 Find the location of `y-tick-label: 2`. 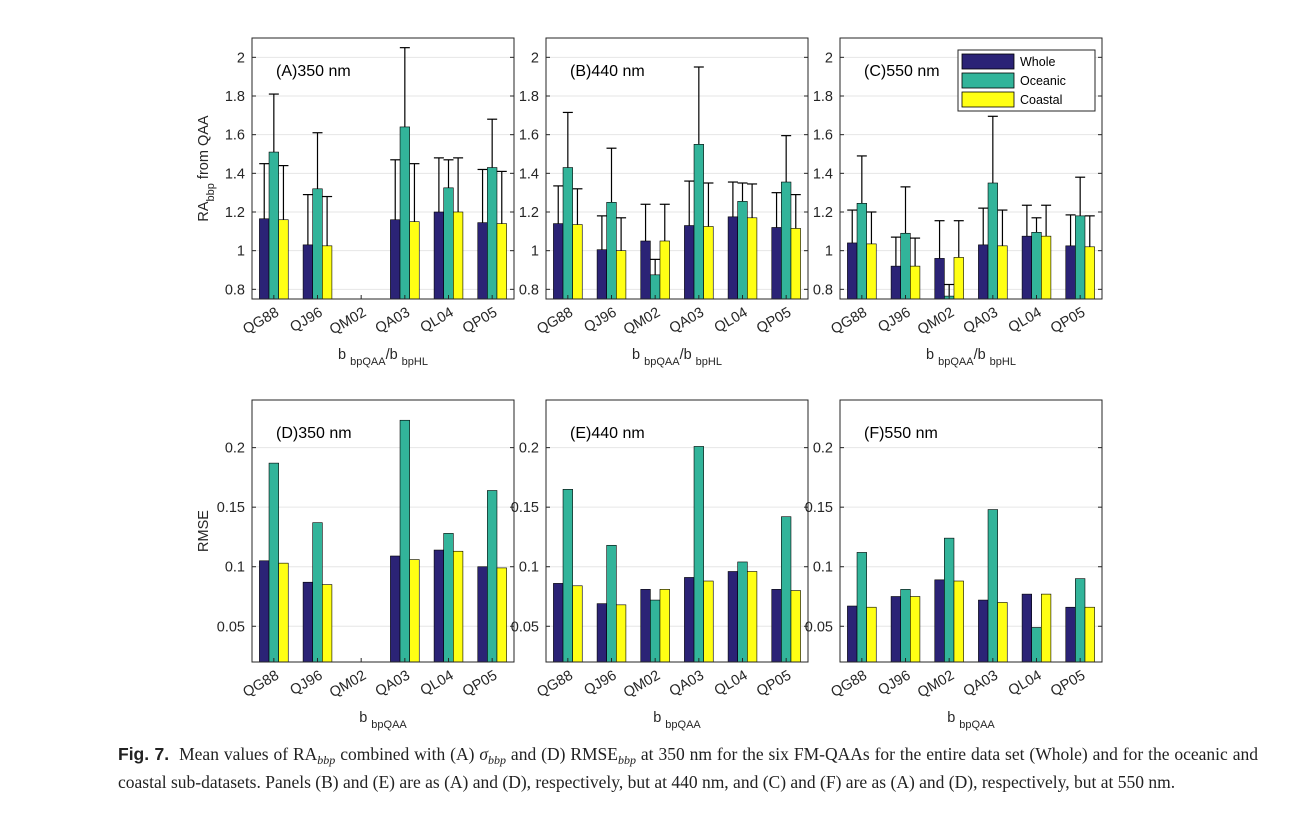

y-tick-label: 2 is located at coordinates (829, 58).